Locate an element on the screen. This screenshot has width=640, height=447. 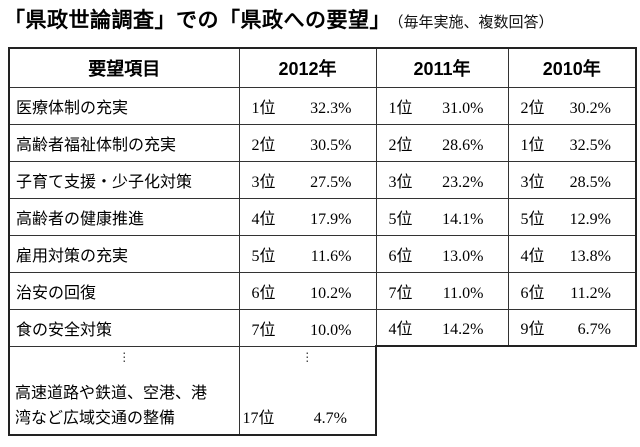
cell-2012: 5位 11.6% is located at coordinates (307, 253).